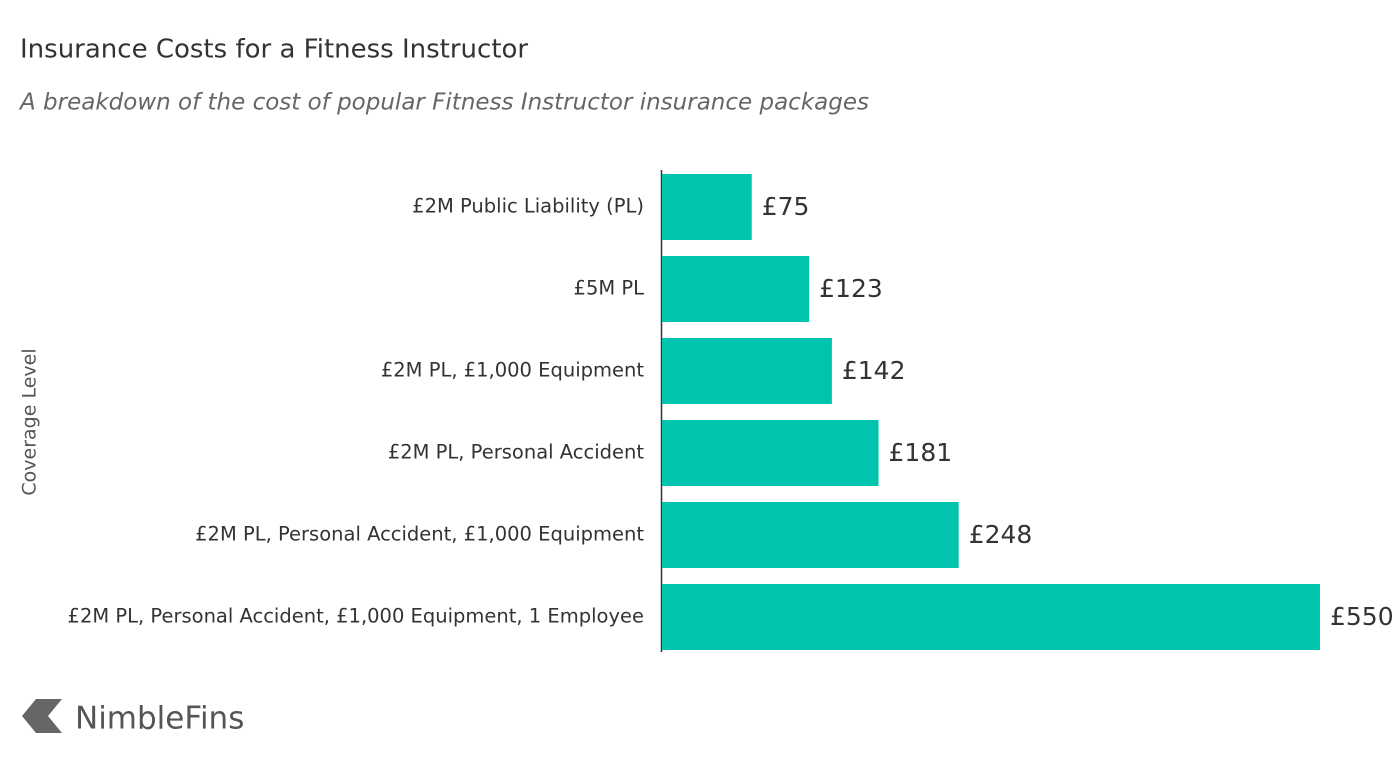  What do you see at coordinates (516, 452) in the screenshot?
I see `y-tick-label: £2M PL, Personal Accident` at bounding box center [516, 452].